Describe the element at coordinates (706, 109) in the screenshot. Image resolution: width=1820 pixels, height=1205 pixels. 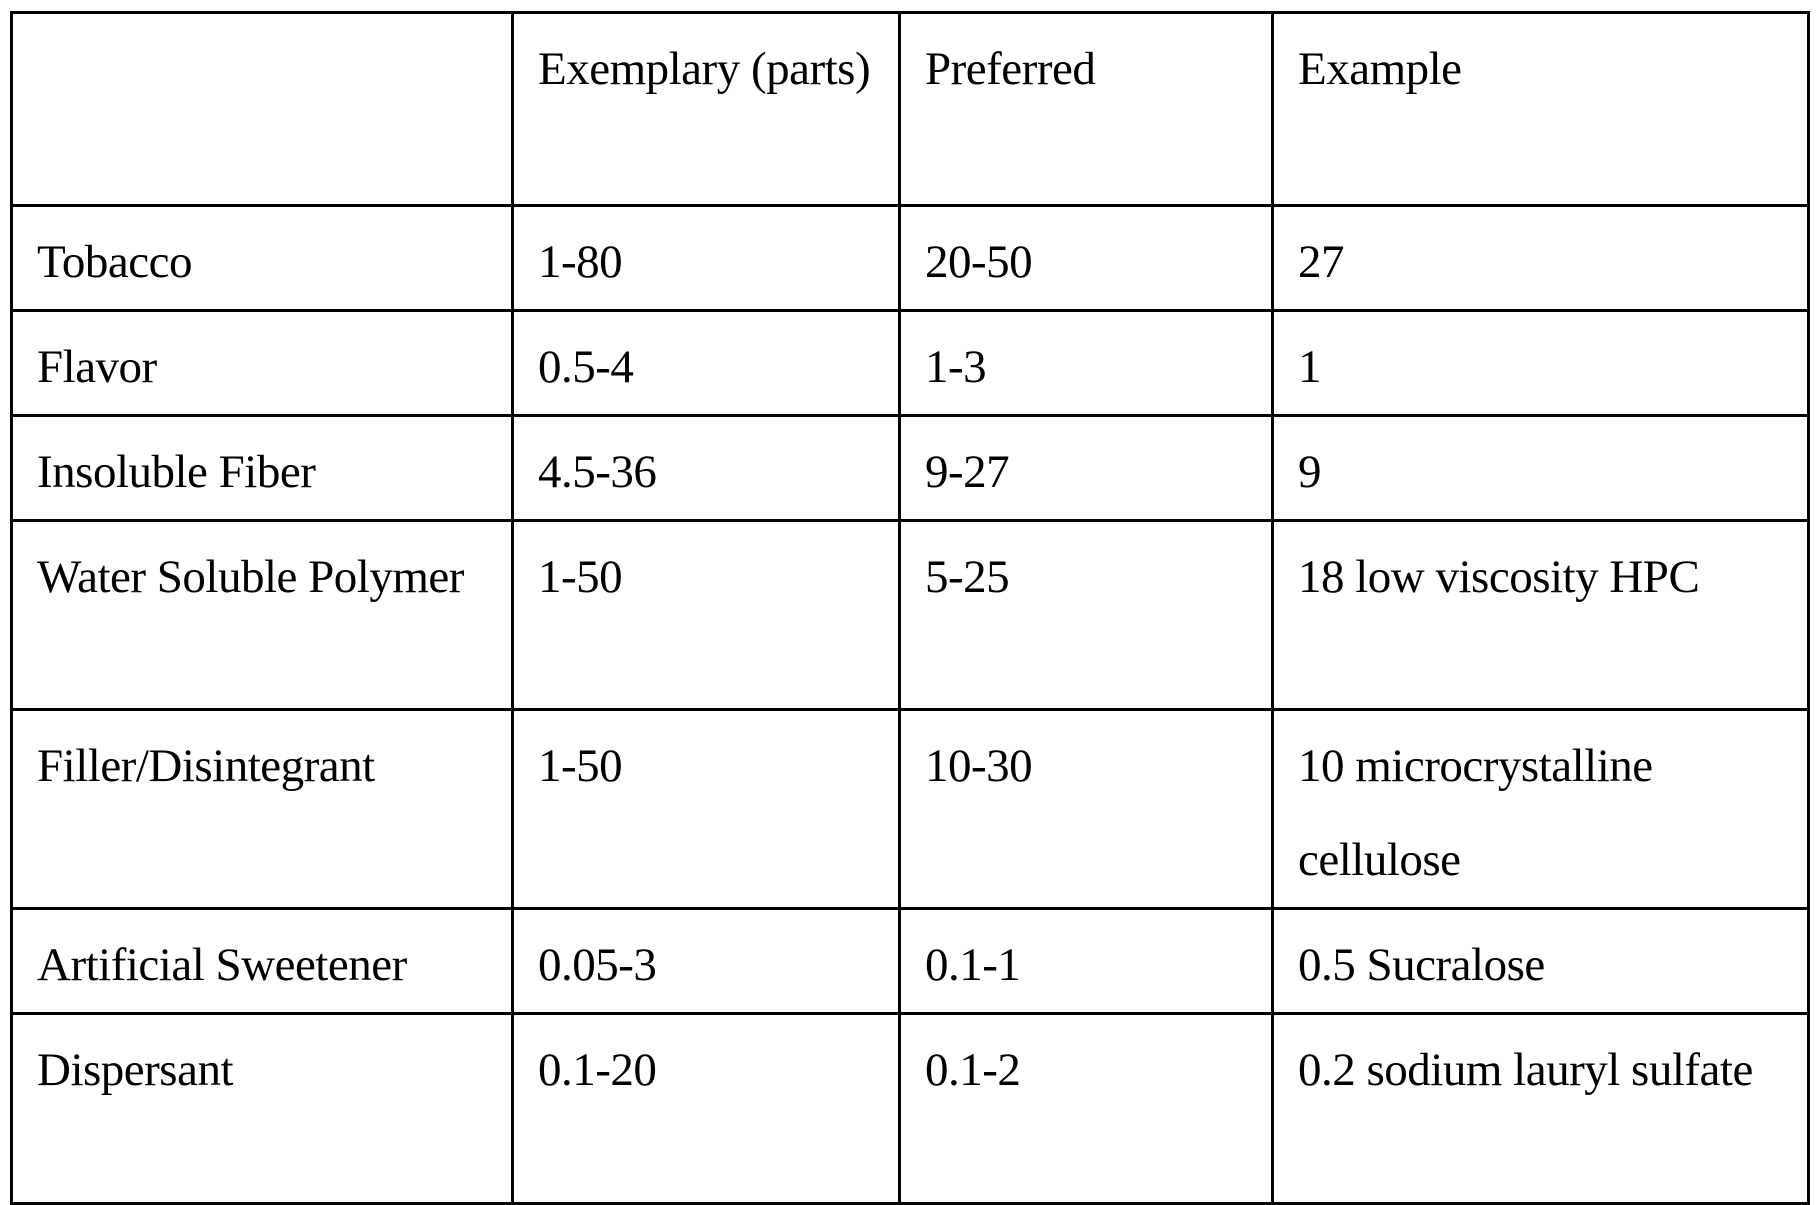
I see `header-cell-exemplary: Exemplary (parts)` at that location.